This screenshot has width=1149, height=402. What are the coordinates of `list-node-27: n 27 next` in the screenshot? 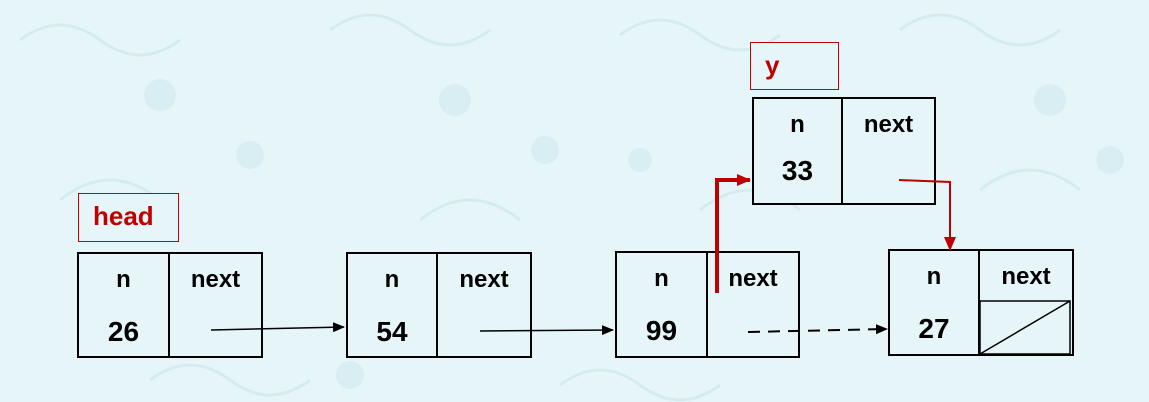 It's located at (981, 302).